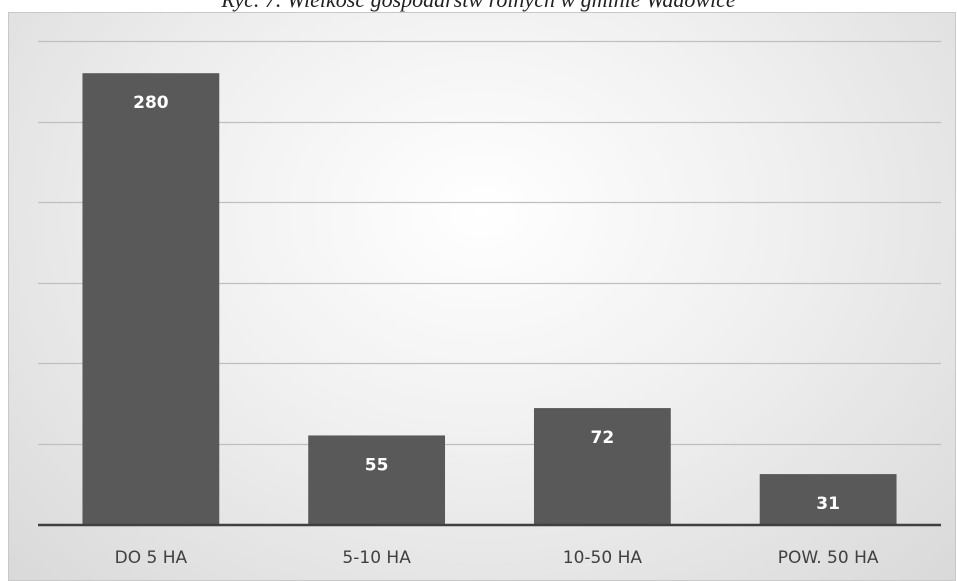 This screenshot has width=957, height=581. I want to click on x-tick-labels: DO 5 HA 5-10 HA 10-50 HA POW. 50 HA, so click(497, 558).